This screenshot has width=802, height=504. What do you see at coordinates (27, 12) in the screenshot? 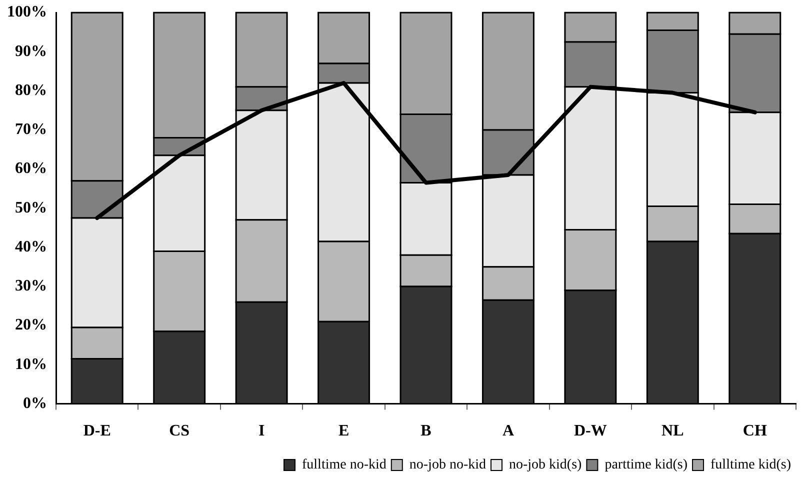
I see `y-tick-label: 100%` at bounding box center [27, 12].